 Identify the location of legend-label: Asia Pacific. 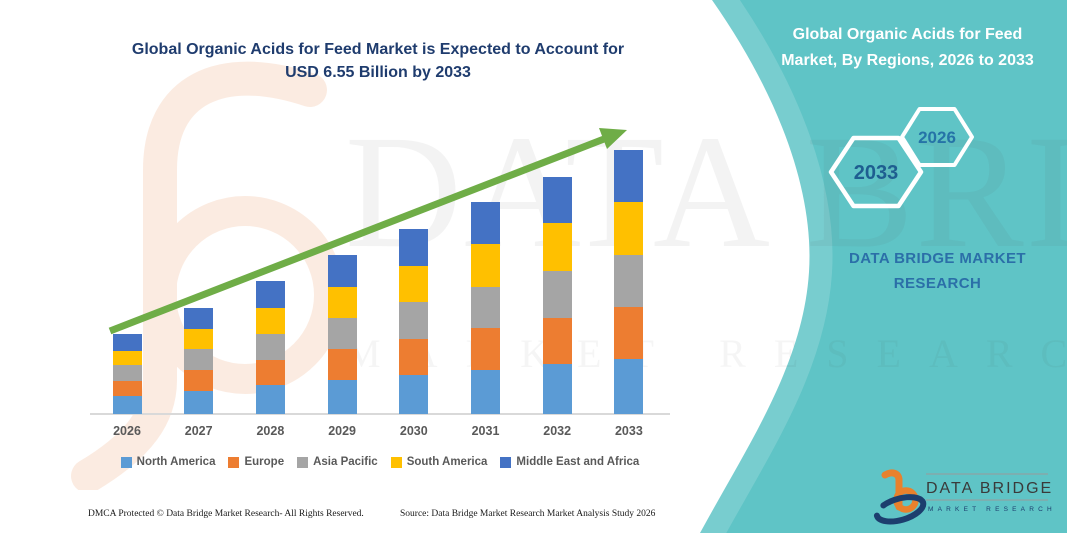
(345, 462).